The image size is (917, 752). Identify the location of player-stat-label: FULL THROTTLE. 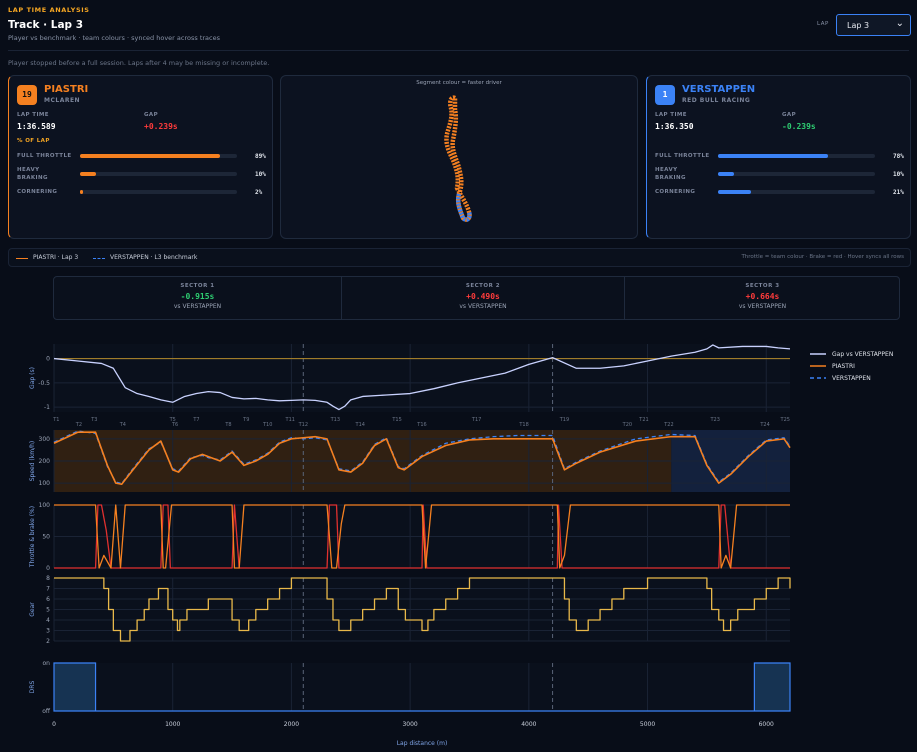
(44, 156).